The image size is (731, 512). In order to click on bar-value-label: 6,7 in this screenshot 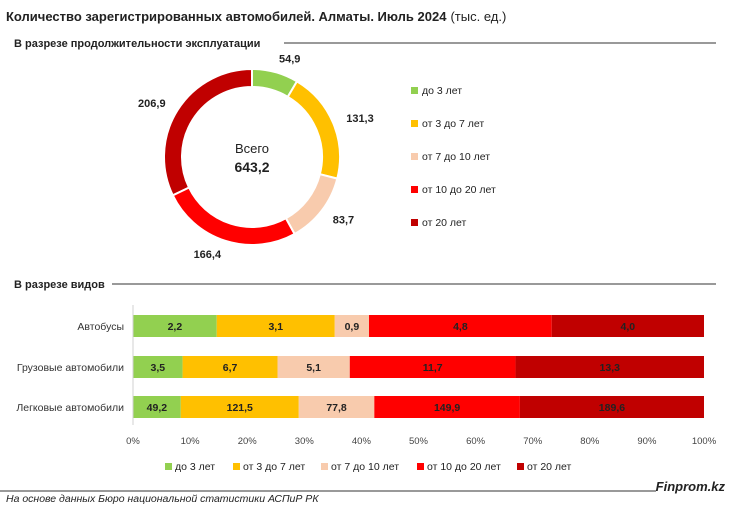, I will do `click(230, 368)`.